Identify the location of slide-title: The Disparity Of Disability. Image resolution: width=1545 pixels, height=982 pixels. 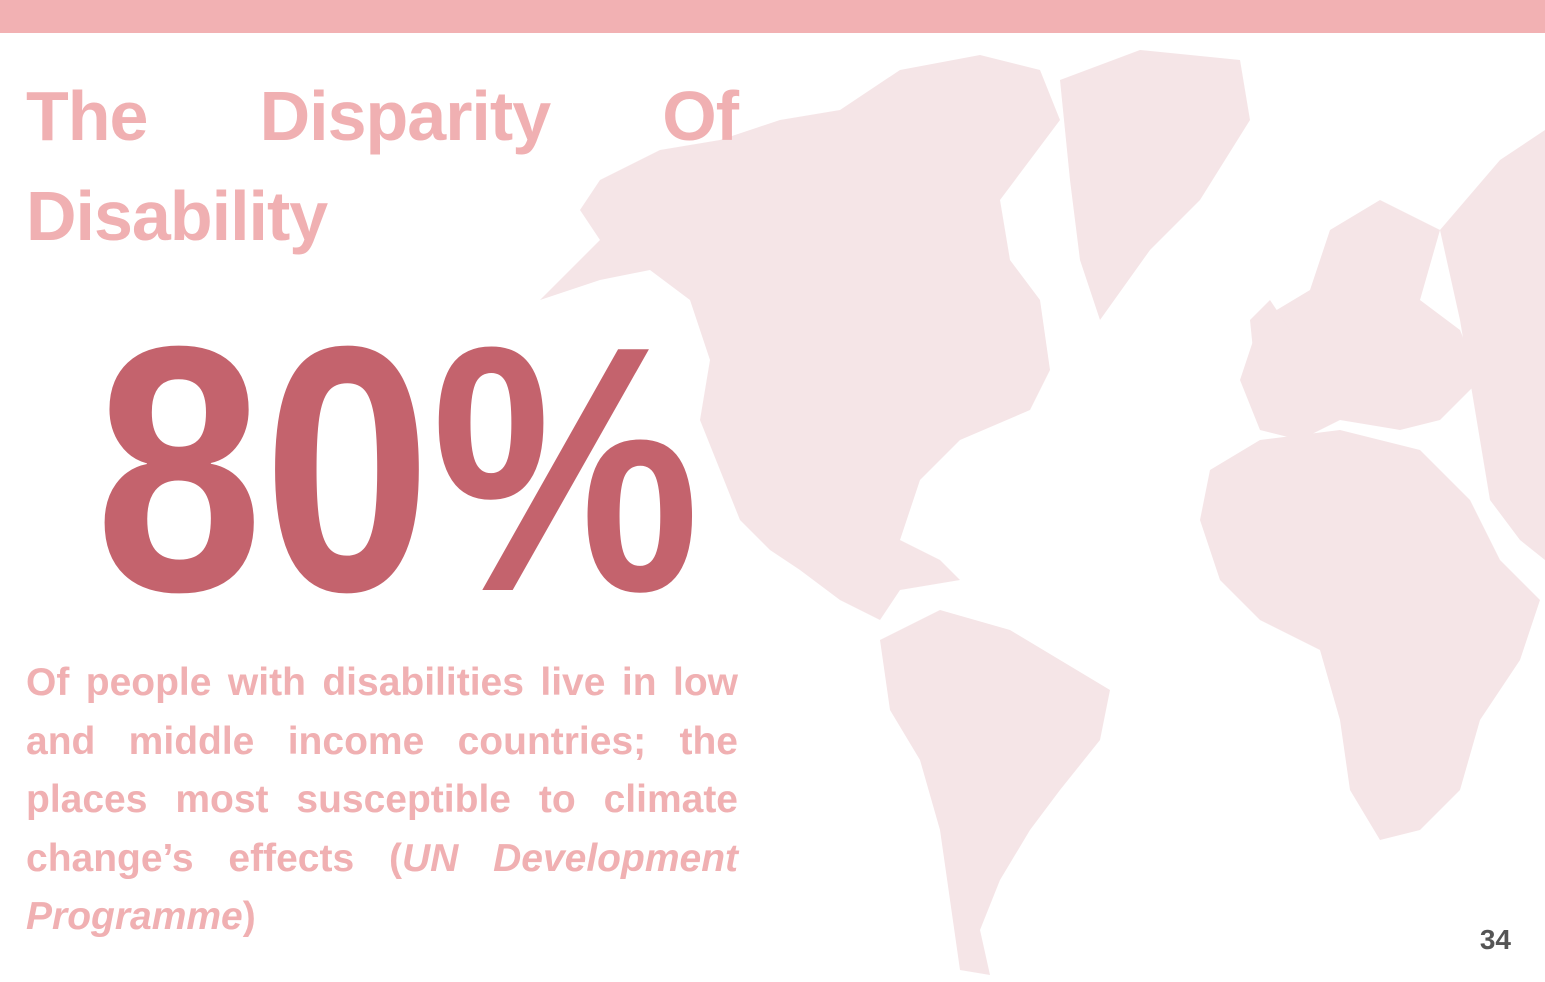
(382, 166).